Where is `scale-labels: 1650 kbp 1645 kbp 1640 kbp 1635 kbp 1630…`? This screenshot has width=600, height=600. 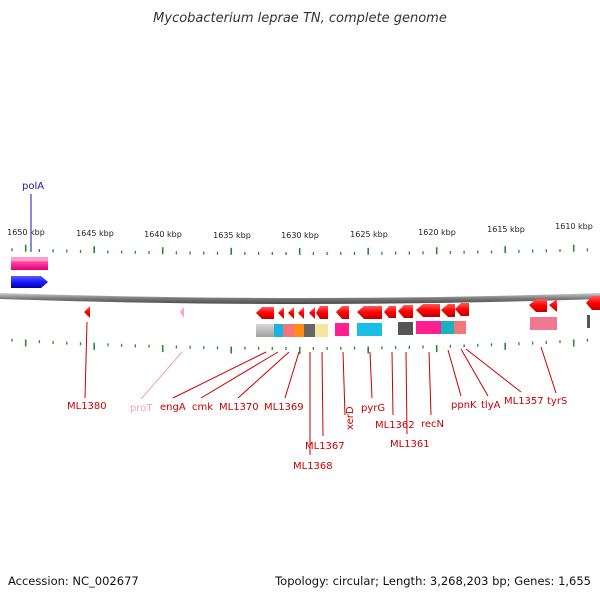 scale-labels: 1650 kbp 1645 kbp 1640 kbp 1635 kbp 1630… is located at coordinates (300, 231).